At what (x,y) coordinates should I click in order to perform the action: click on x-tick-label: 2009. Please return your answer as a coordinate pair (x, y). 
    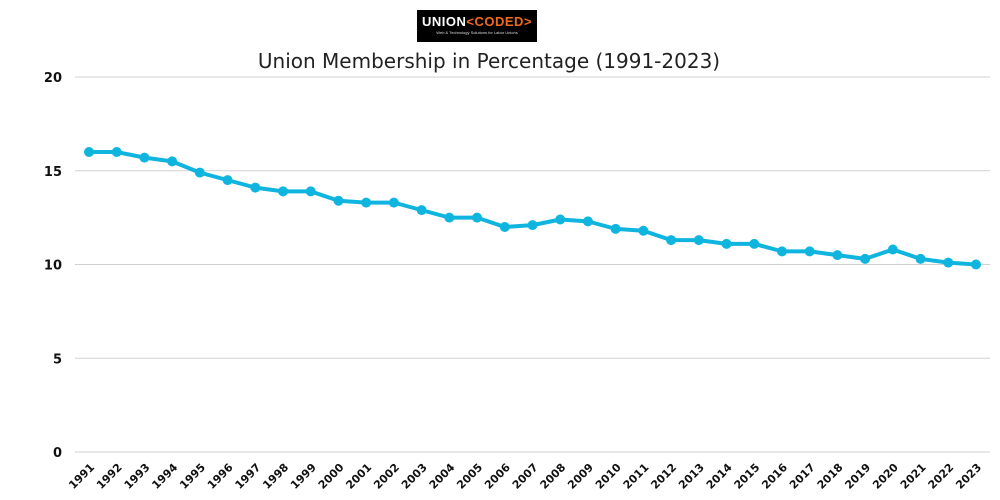
    Looking at the image, I should click on (580, 476).